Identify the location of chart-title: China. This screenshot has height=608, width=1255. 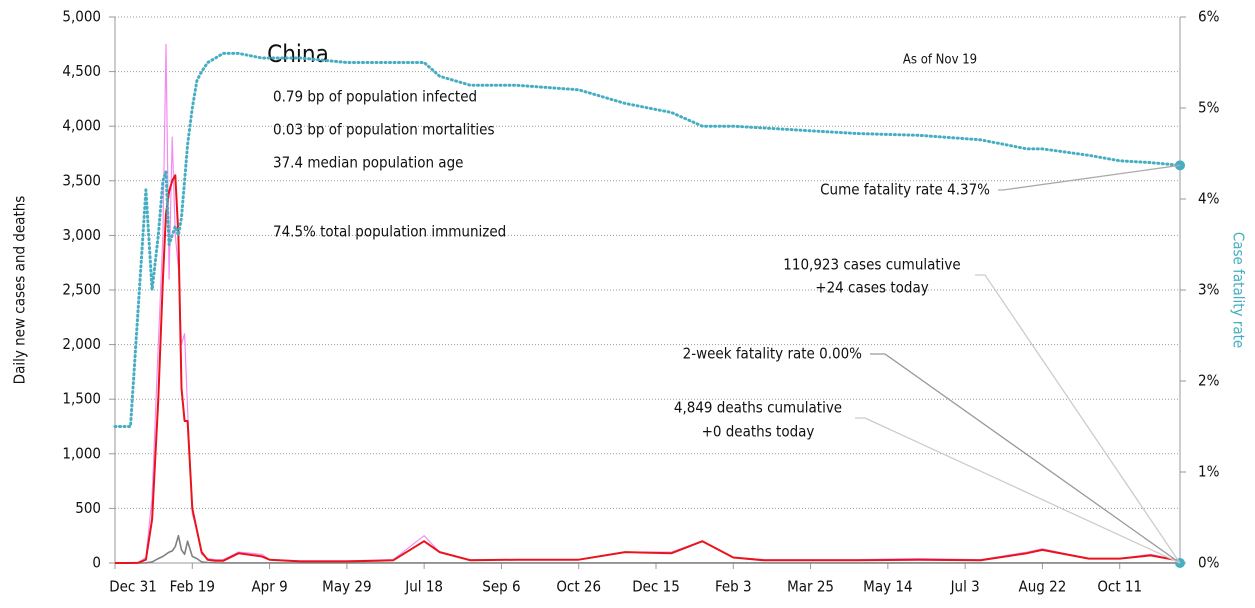
(298, 54).